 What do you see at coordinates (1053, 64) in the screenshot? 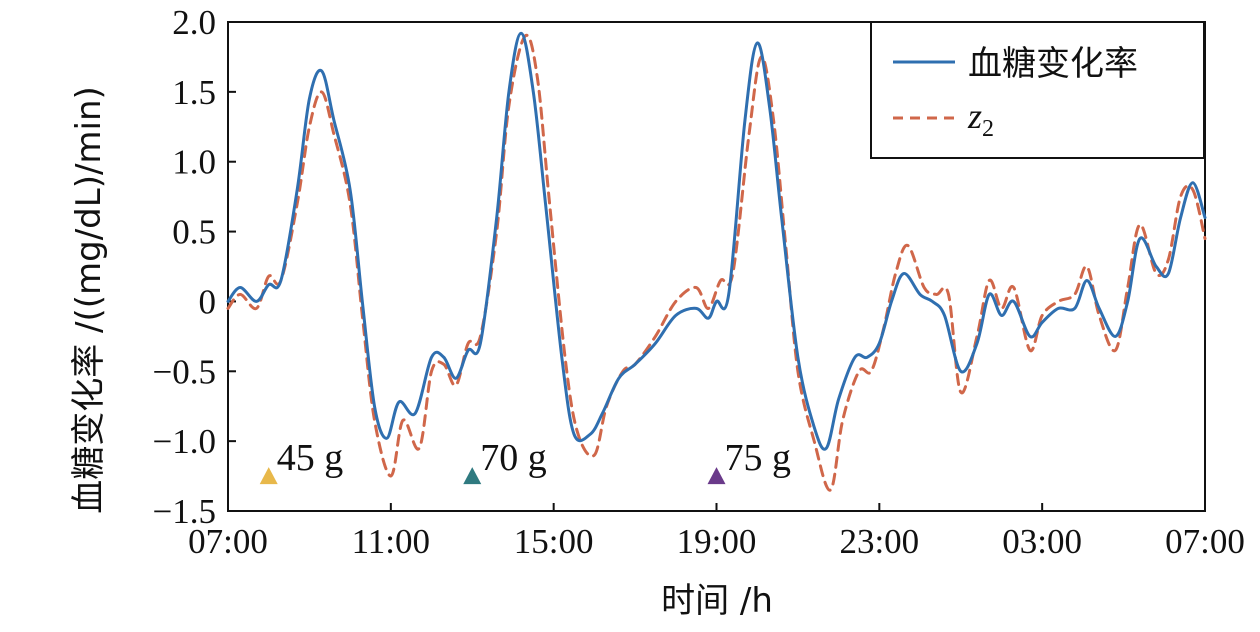
I see `legend-label-blood-glucose-rate: 血糖变化率` at bounding box center [1053, 64].